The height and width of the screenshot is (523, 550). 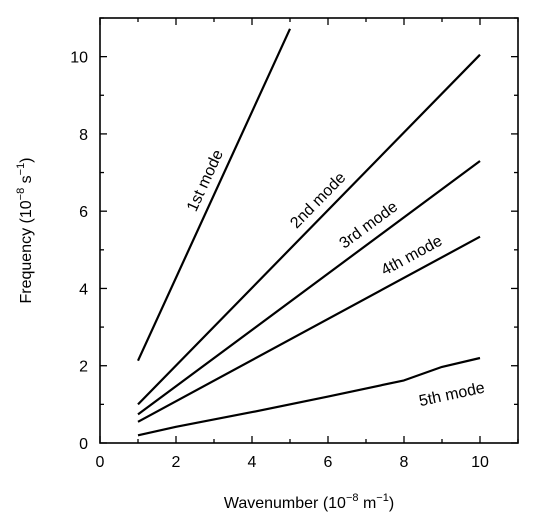 What do you see at coordinates (25, 230) in the screenshot?
I see `y-axis-label: Frequency (10−8 s−1)` at bounding box center [25, 230].